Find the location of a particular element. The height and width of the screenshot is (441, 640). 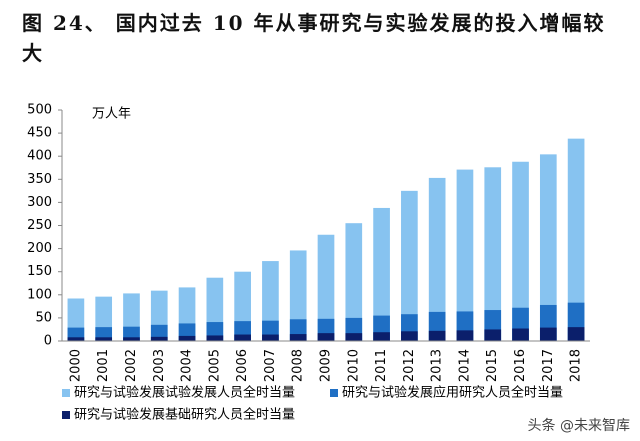

y-tick-label: 50 is located at coordinates (43, 317).